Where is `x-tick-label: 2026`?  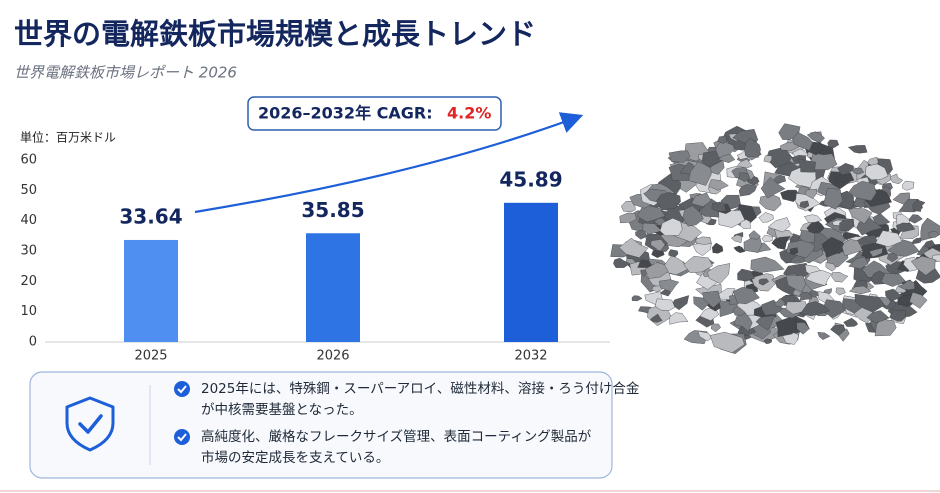
x-tick-label: 2026 is located at coordinates (332, 356).